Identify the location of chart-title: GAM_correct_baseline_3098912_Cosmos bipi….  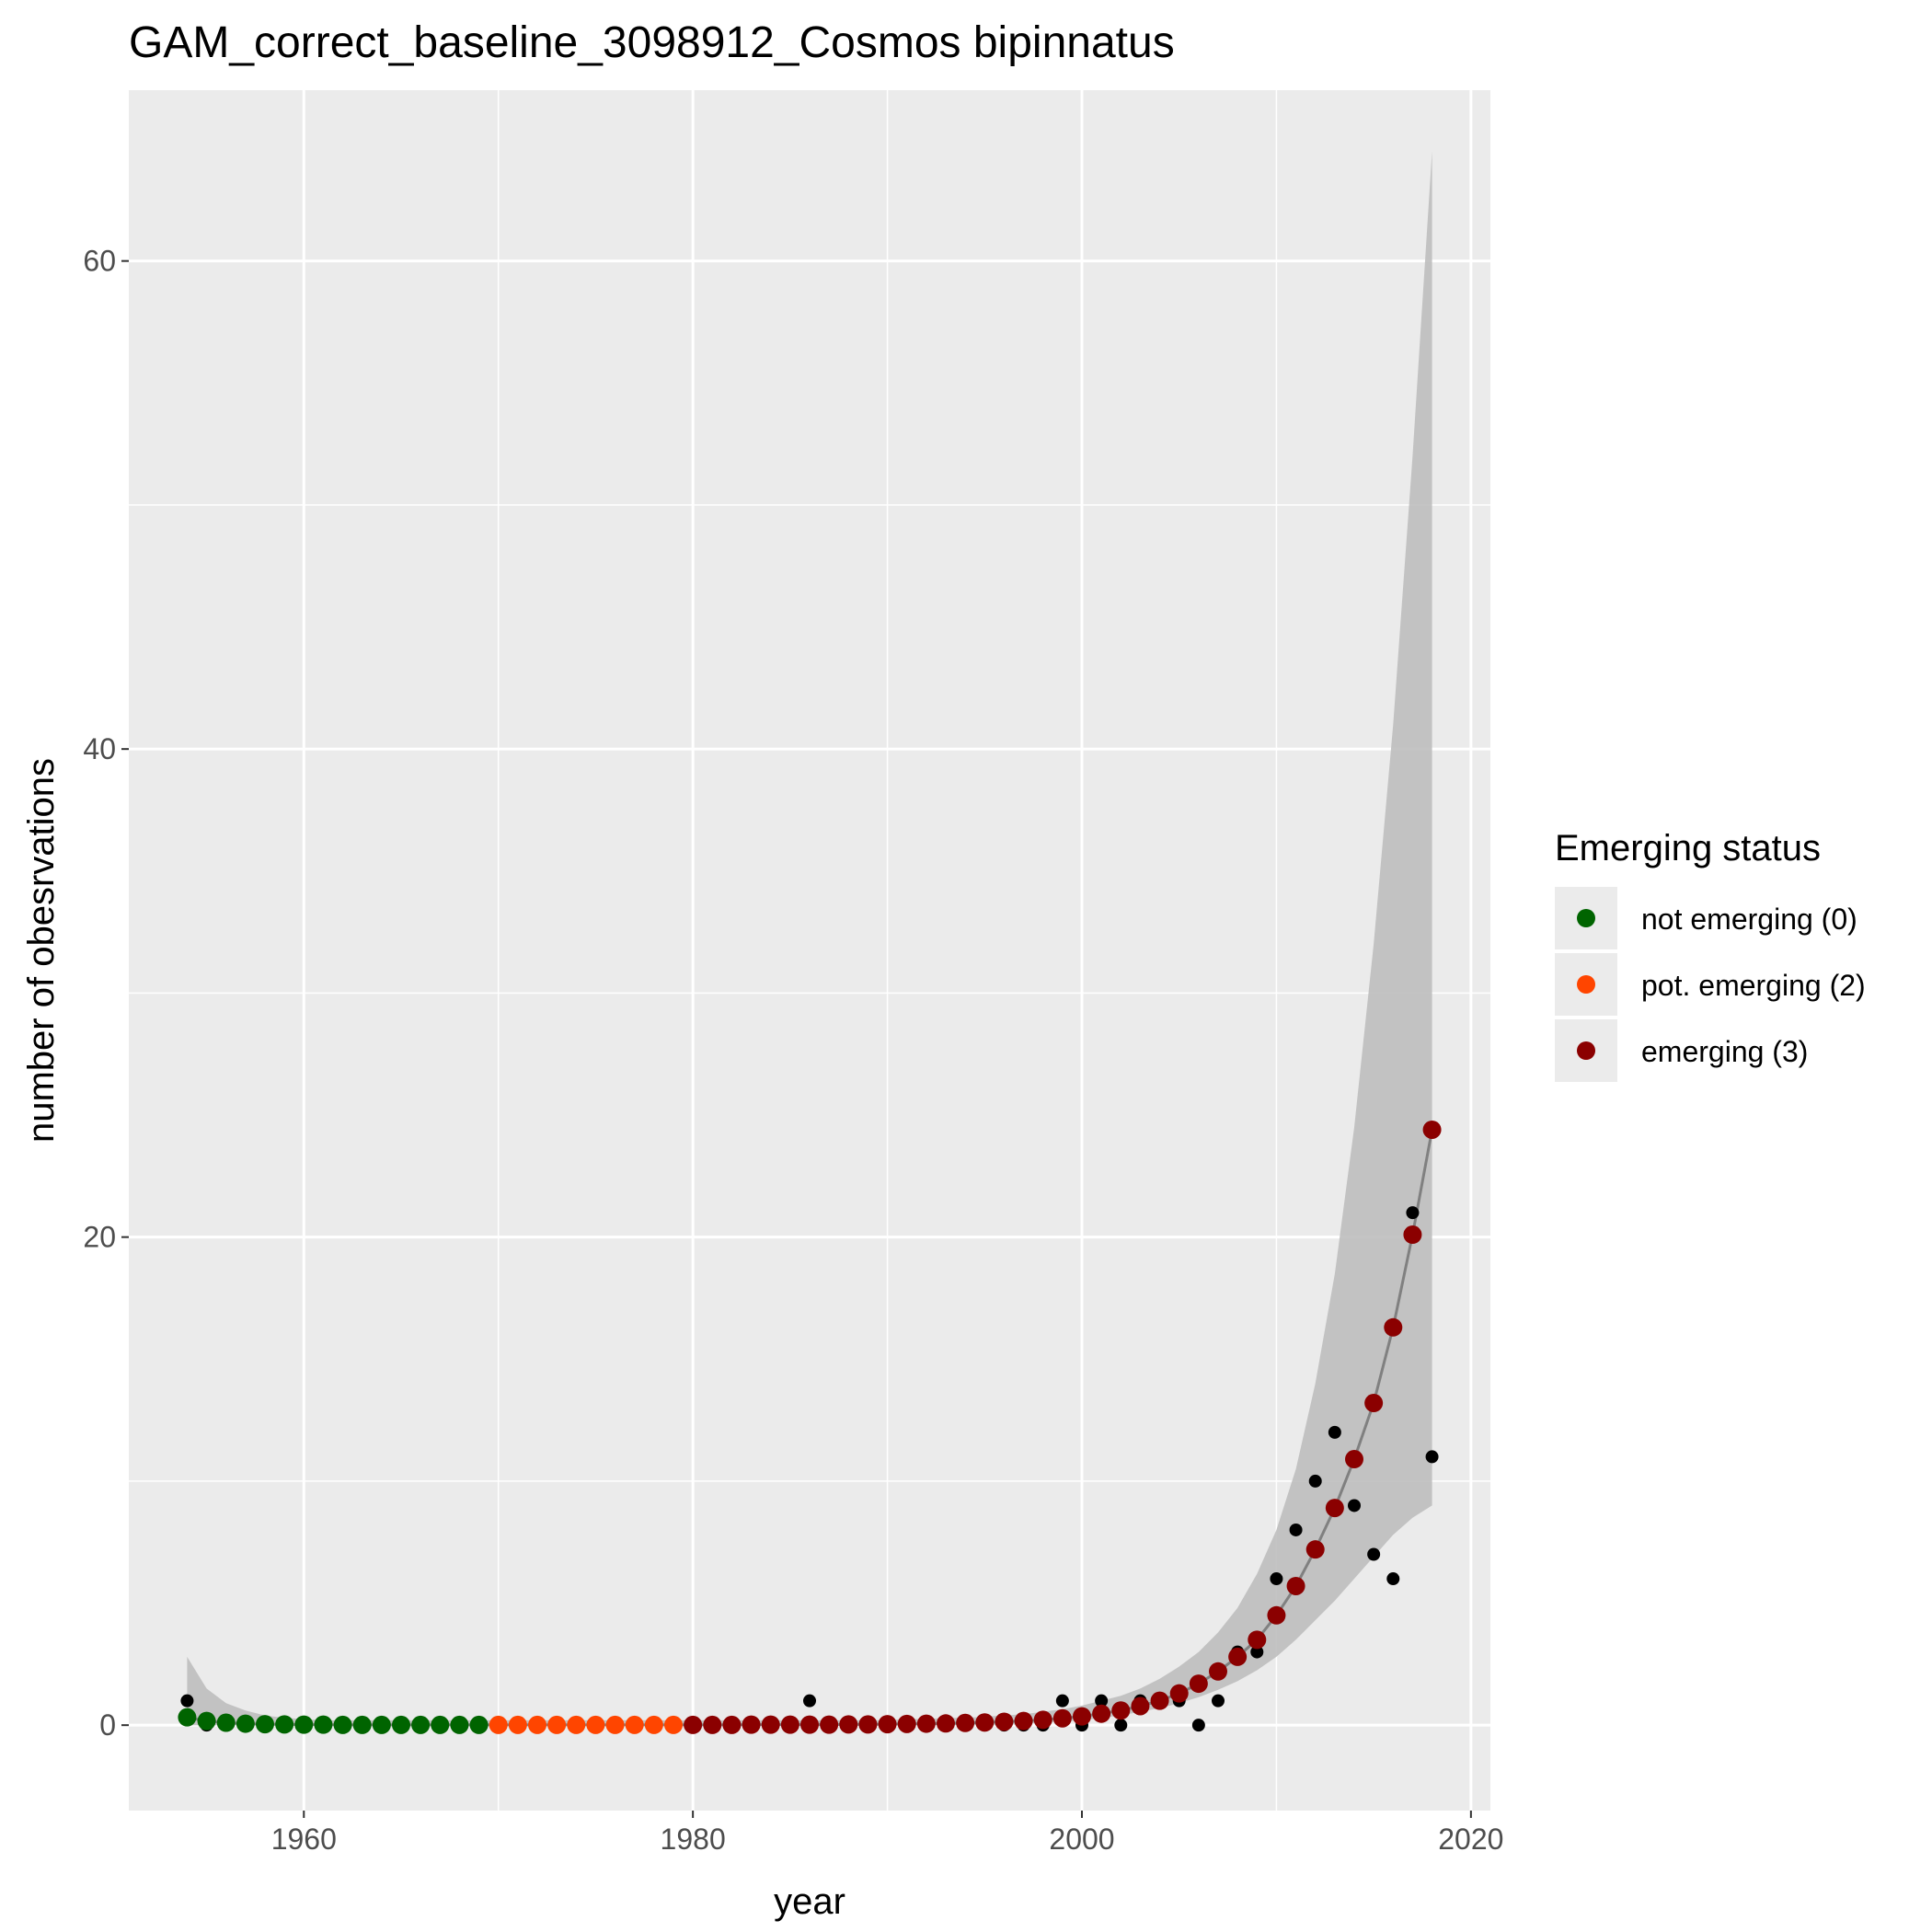
(652, 42).